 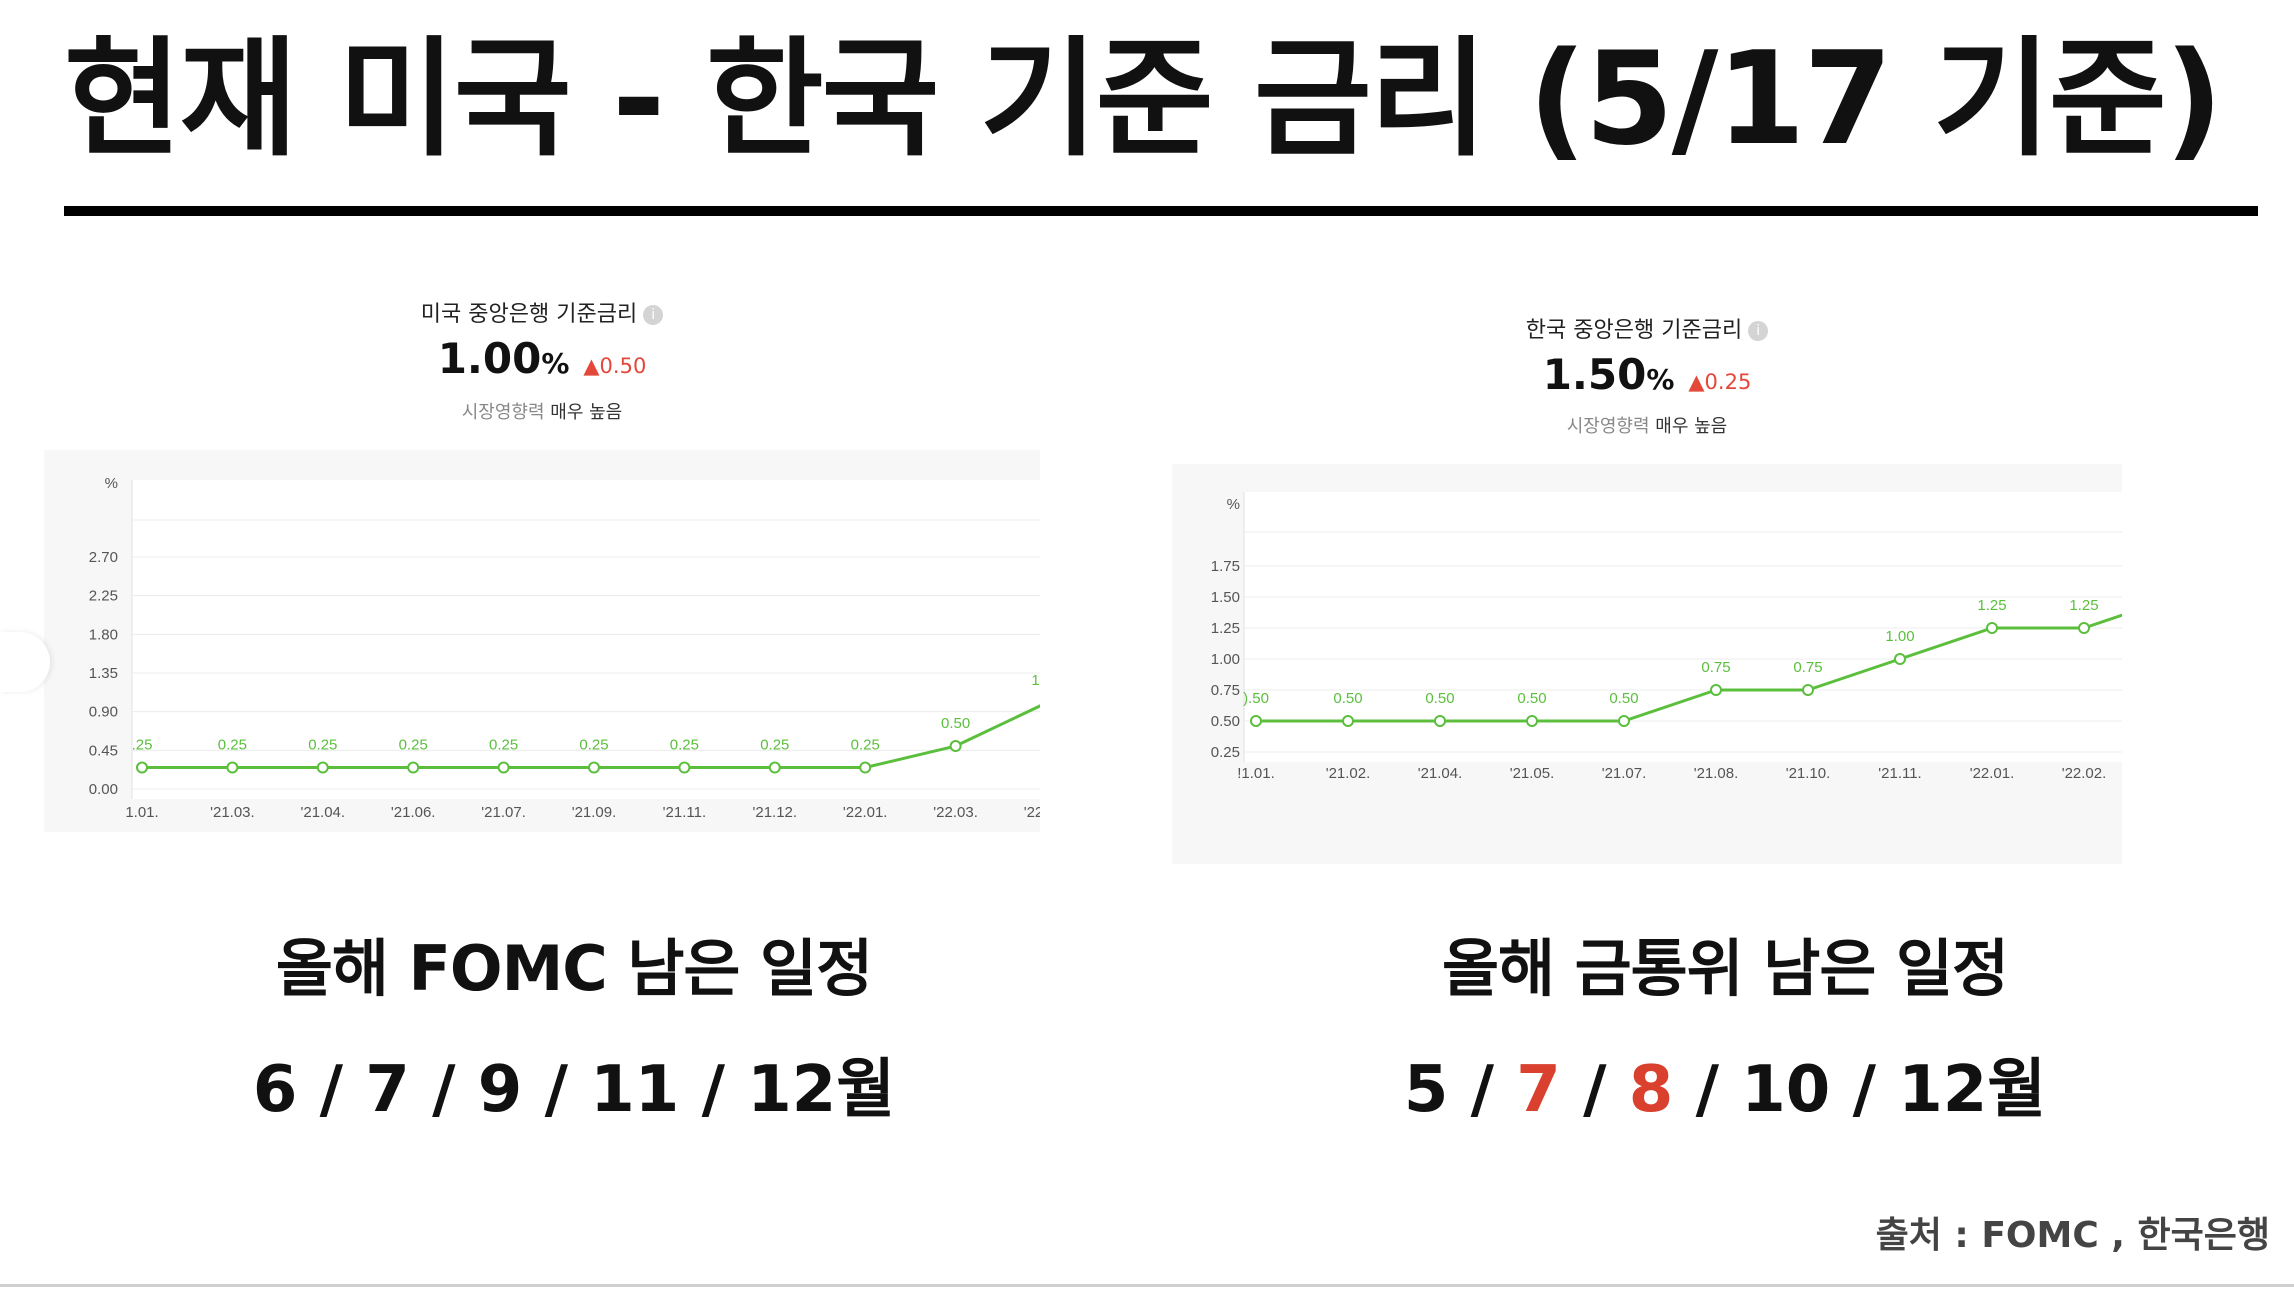 What do you see at coordinates (1720, 382) in the screenshot?
I see `kr-rate-change: ▲0.25` at bounding box center [1720, 382].